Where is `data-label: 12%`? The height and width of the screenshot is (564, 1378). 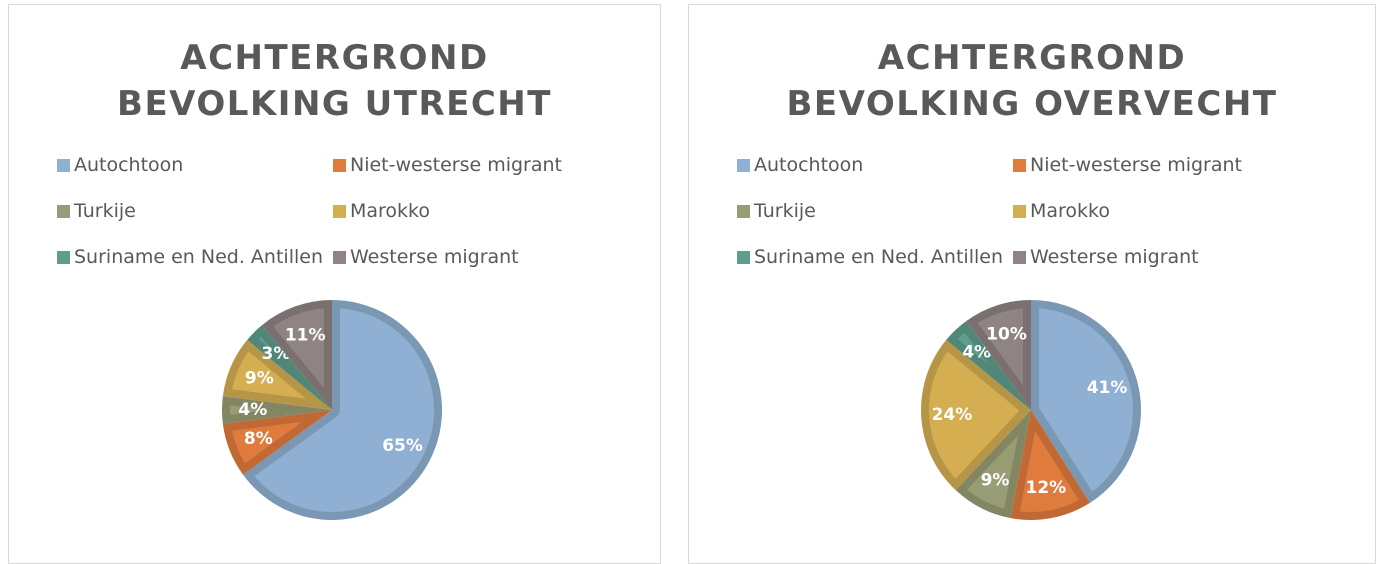 data-label: 12% is located at coordinates (1045, 488).